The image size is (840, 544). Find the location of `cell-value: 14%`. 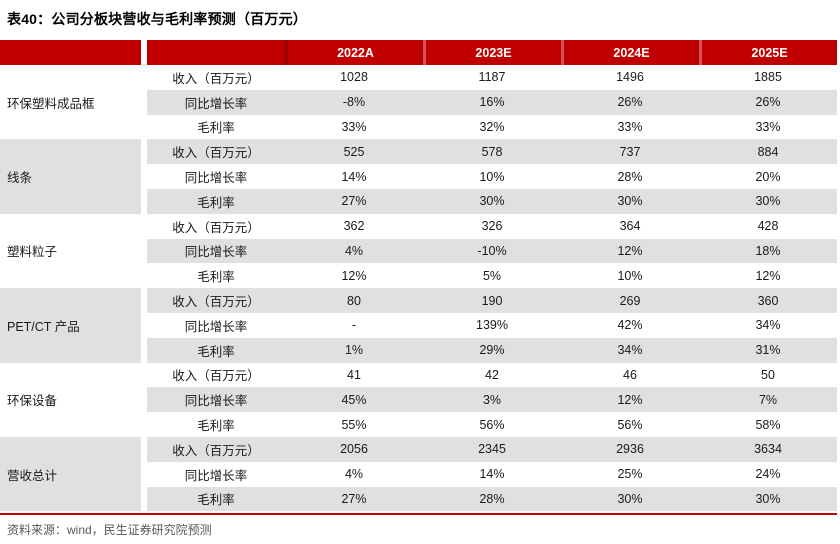

cell-value: 14% is located at coordinates (354, 176).